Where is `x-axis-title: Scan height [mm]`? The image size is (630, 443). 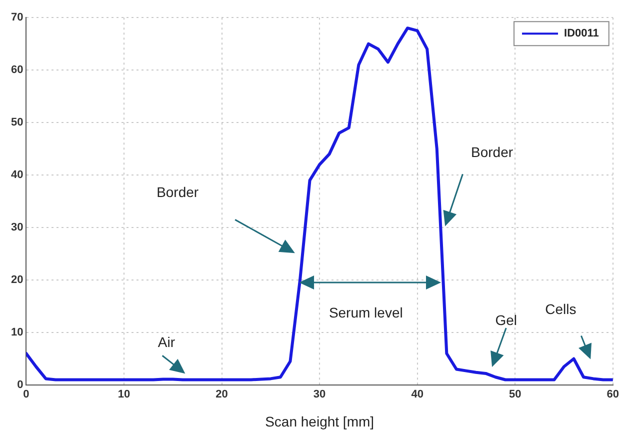
x-axis-title: Scan height [mm] is located at coordinates (319, 421).